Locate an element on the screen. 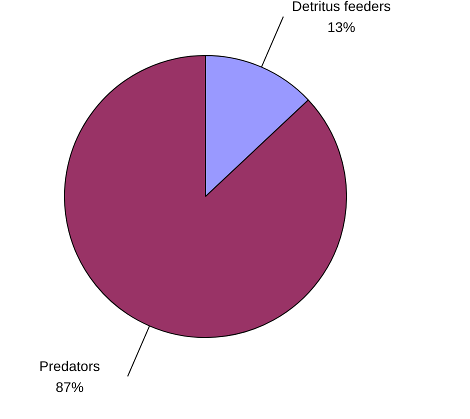  slice-label: Detritus feeders is located at coordinates (341, 7).